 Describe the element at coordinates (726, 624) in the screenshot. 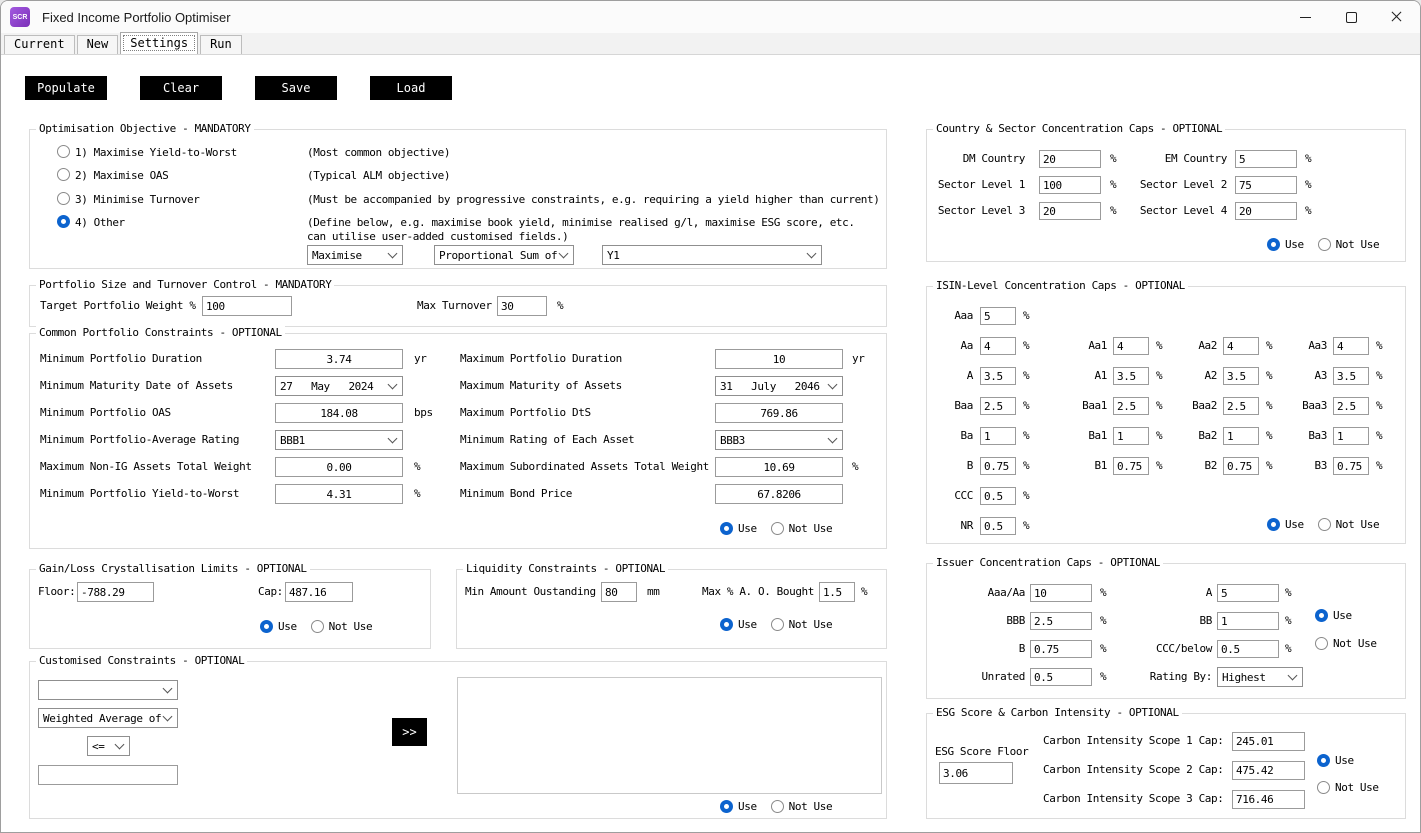

I see `liquidity-use-radio` at that location.